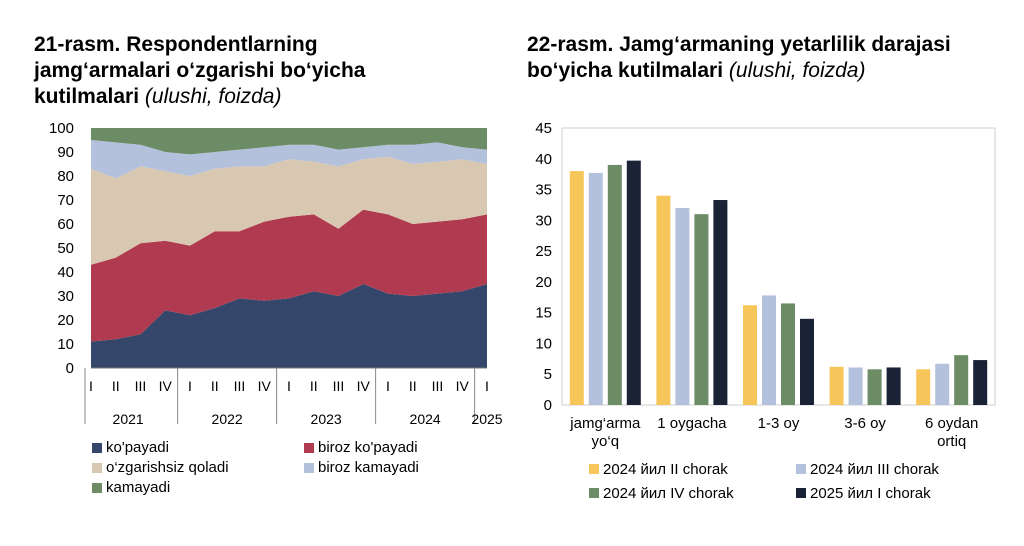 Image resolution: width=1024 pixels, height=546 pixels. Describe the element at coordinates (665, 469) in the screenshot. I see `legend-label: 2024 йил II chorak` at that location.